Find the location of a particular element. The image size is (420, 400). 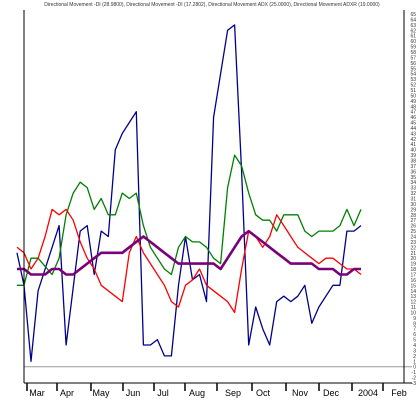

y-tick-label: 49 is located at coordinates (413, 102).